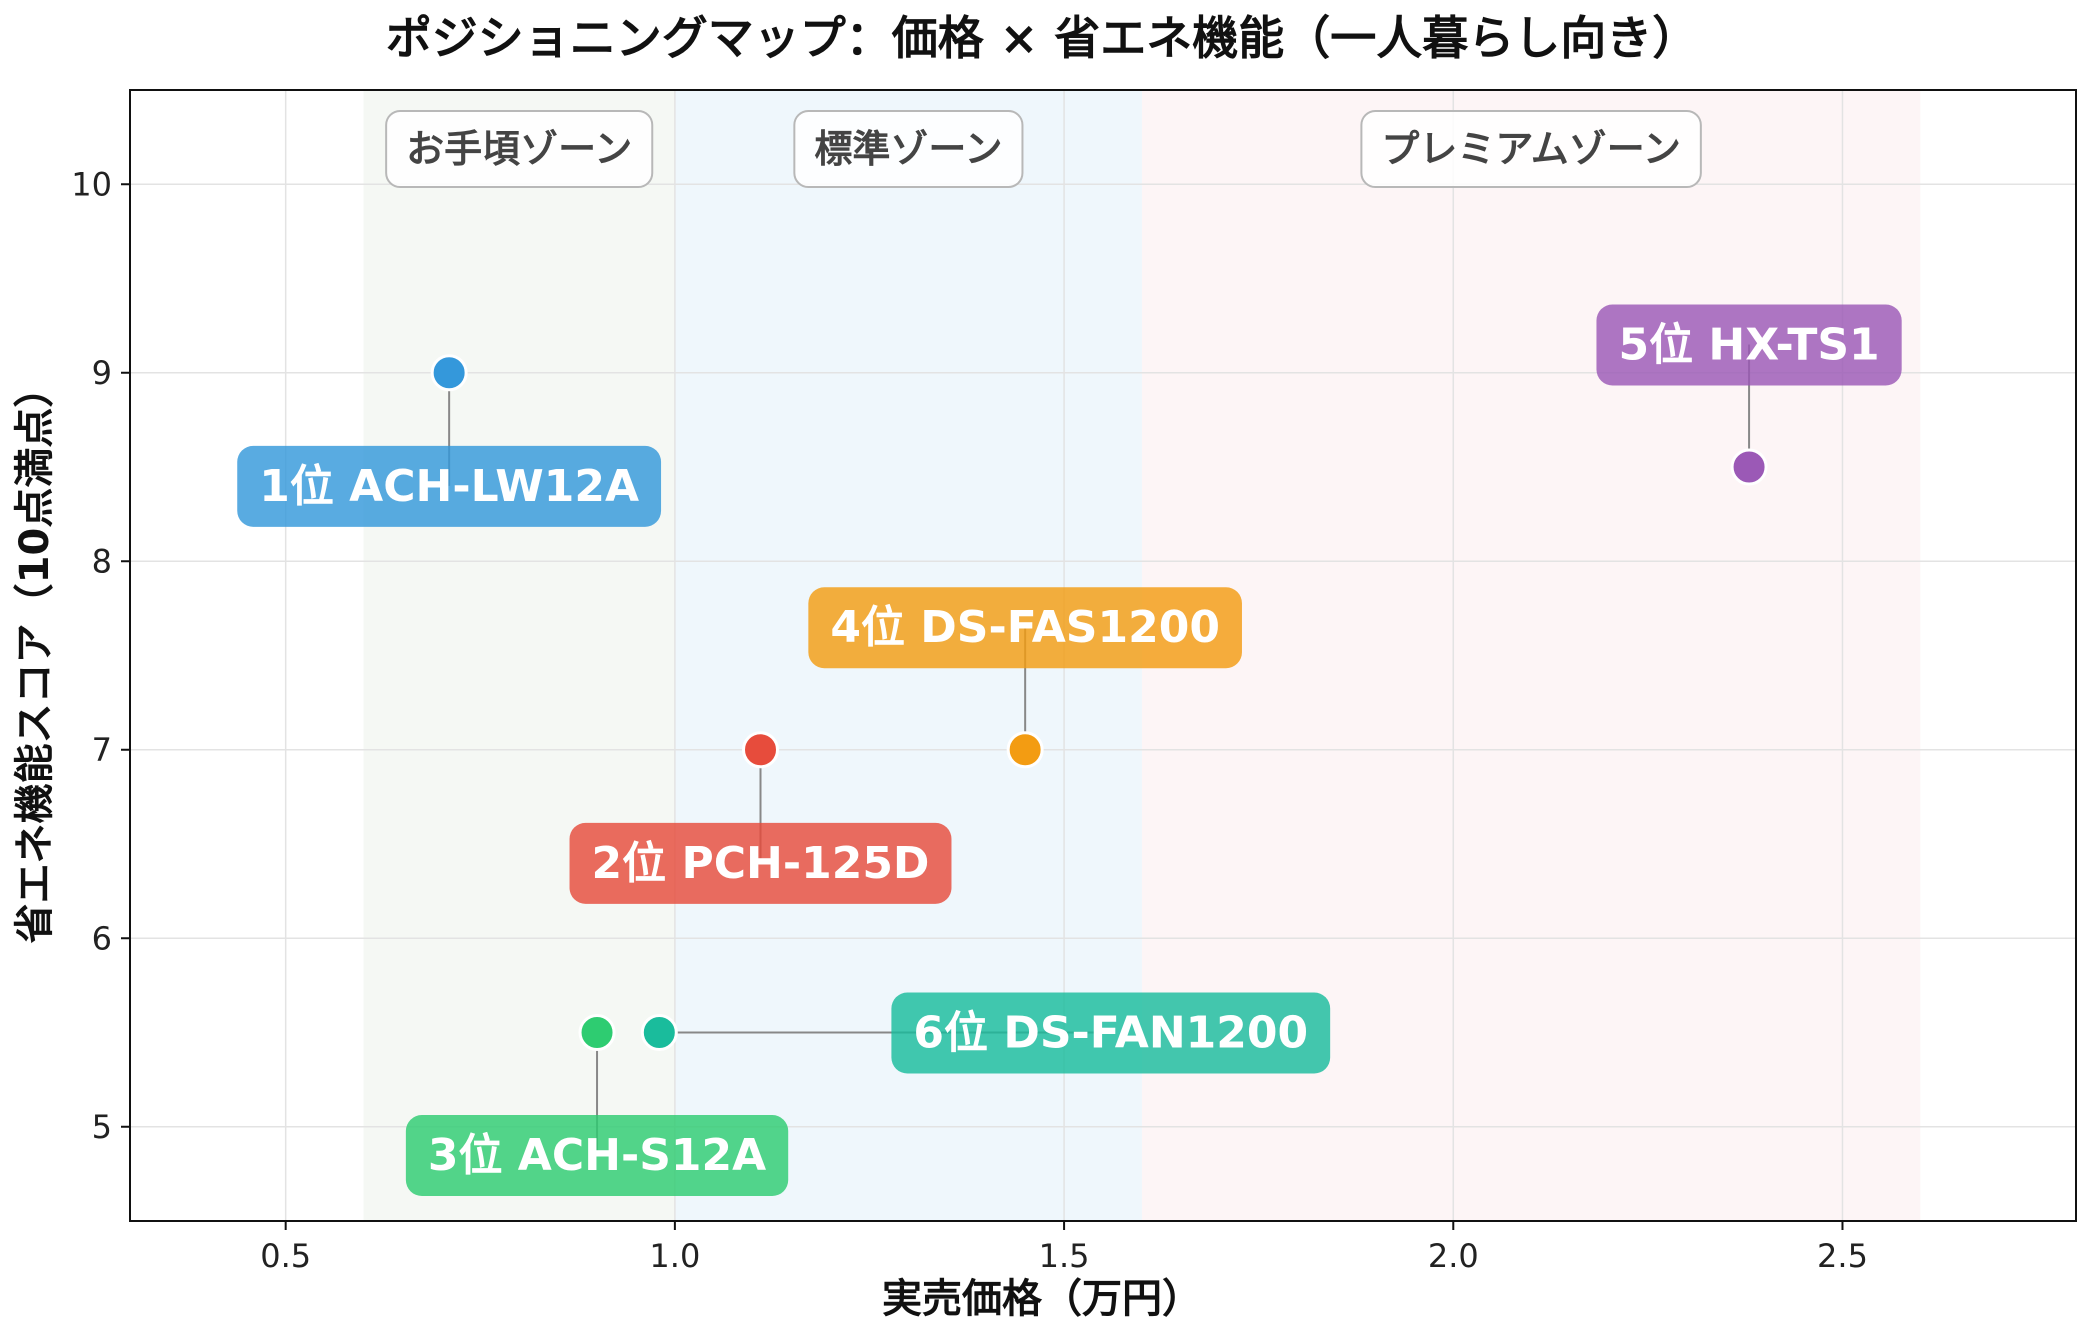 The width and height of the screenshot is (2084, 1334). I want to click on zone-label-3: プレミアムゾーン, so click(1531, 149).